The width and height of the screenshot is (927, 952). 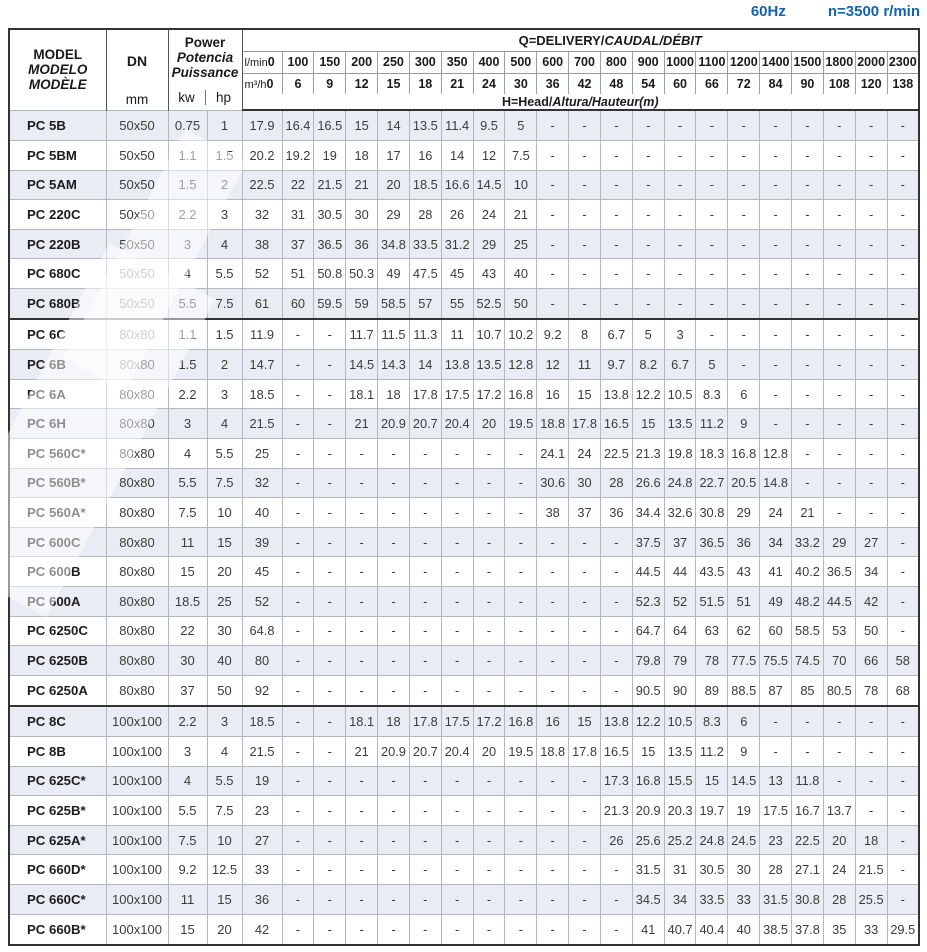 What do you see at coordinates (680, 601) in the screenshot?
I see `head-value-cell: 52` at bounding box center [680, 601].